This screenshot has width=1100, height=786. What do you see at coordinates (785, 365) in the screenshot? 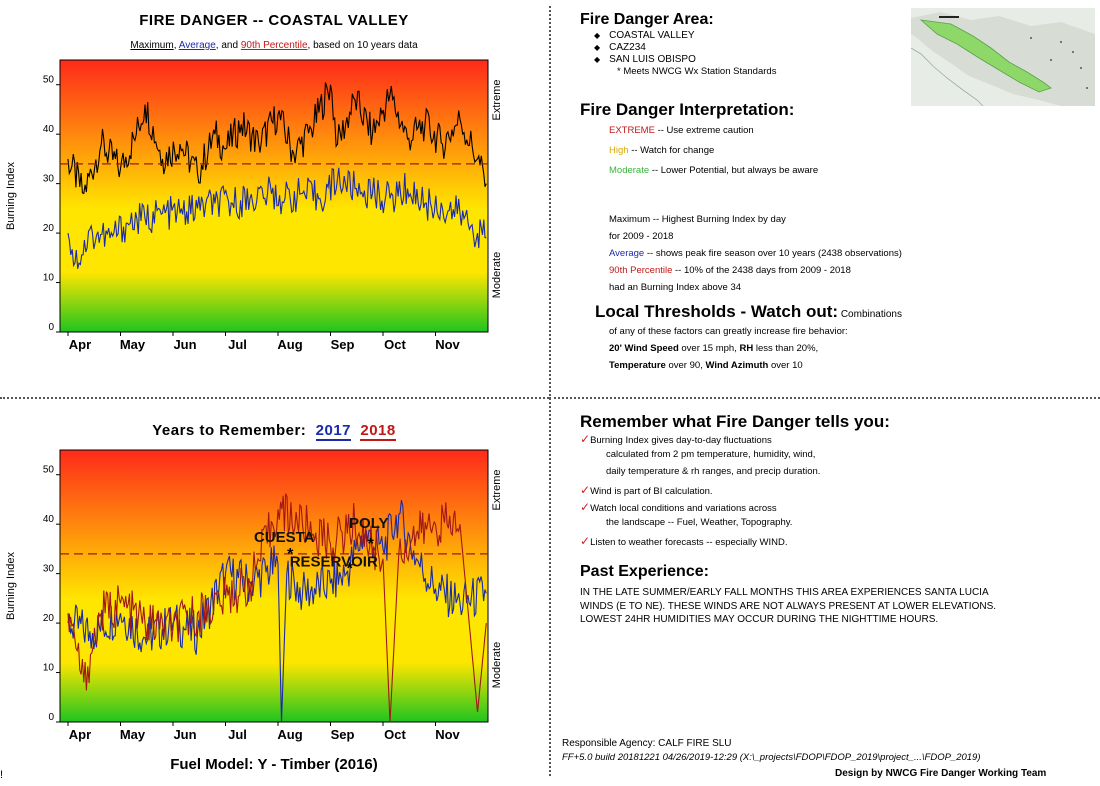
I see `wind-azimuth-text: over 10` at bounding box center [785, 365].